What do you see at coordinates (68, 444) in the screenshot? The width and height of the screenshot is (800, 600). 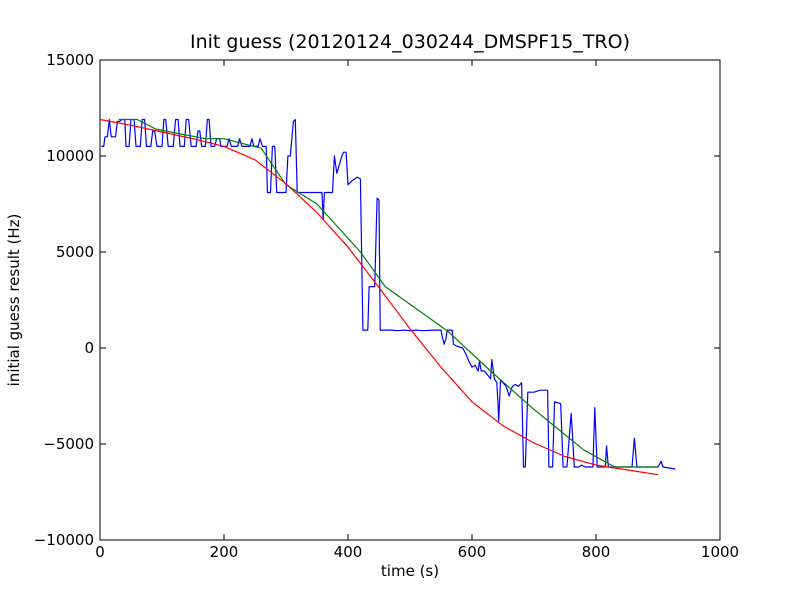 I see `y-tick-label: −5000` at bounding box center [68, 444].